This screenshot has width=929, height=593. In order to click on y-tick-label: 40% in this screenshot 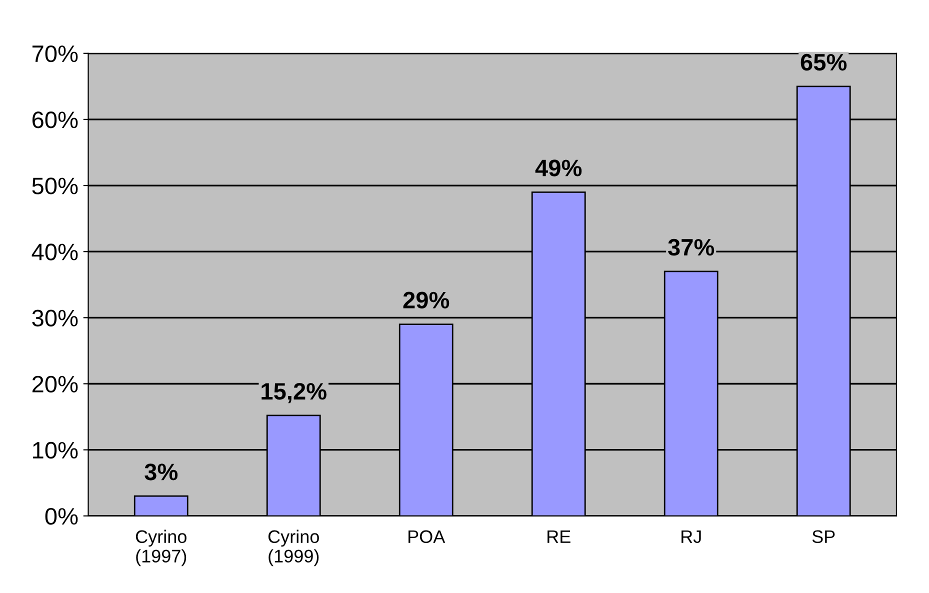, I will do `click(55, 252)`.